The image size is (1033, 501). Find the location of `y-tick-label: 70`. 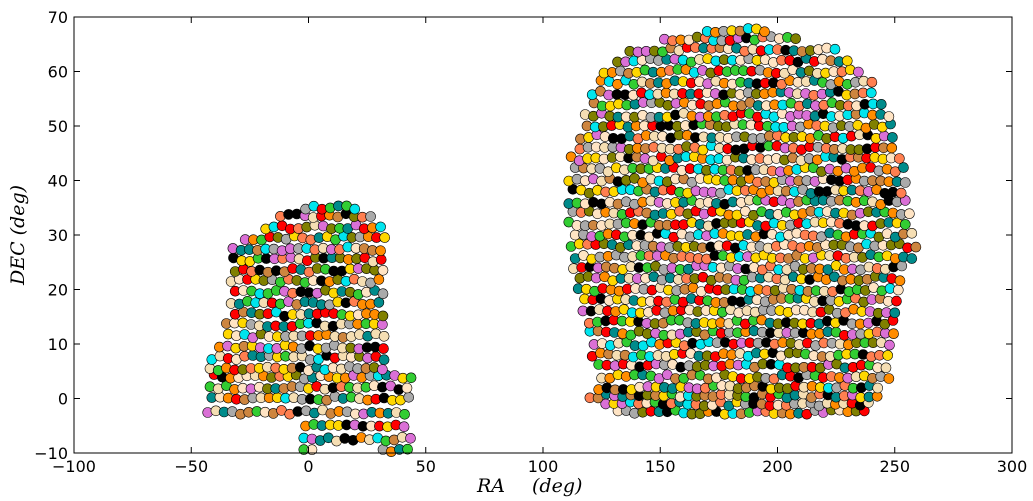

y-tick-label: 70 is located at coordinates (58, 17).